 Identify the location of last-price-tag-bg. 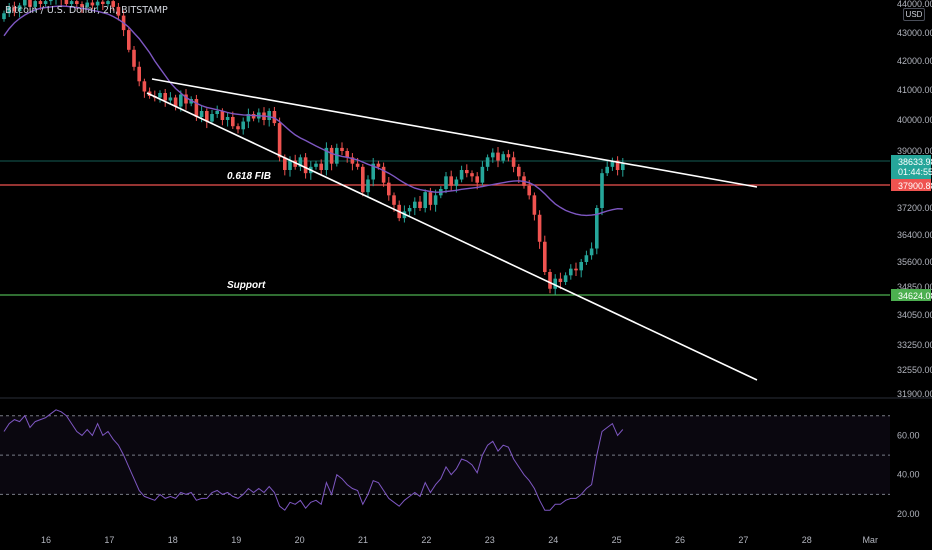
(911, 167).